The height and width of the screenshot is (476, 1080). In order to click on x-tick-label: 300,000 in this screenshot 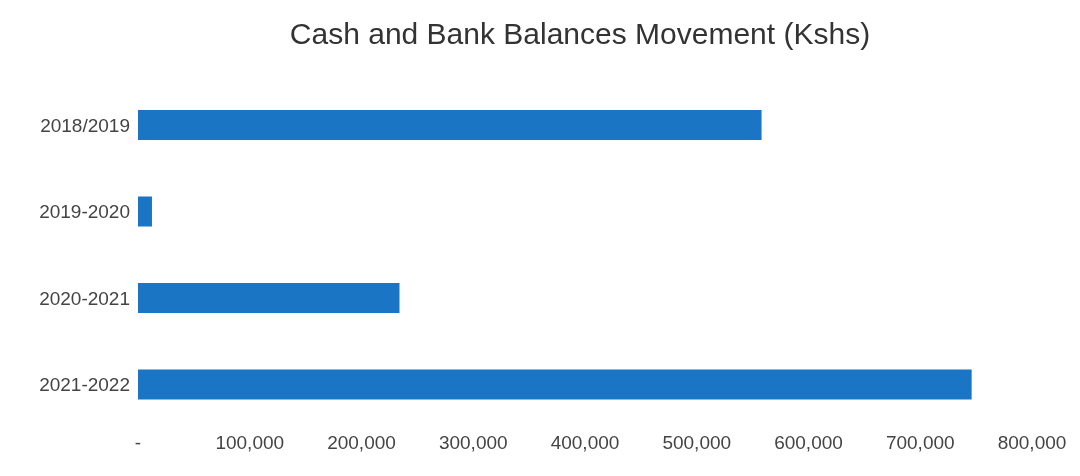, I will do `click(473, 443)`.